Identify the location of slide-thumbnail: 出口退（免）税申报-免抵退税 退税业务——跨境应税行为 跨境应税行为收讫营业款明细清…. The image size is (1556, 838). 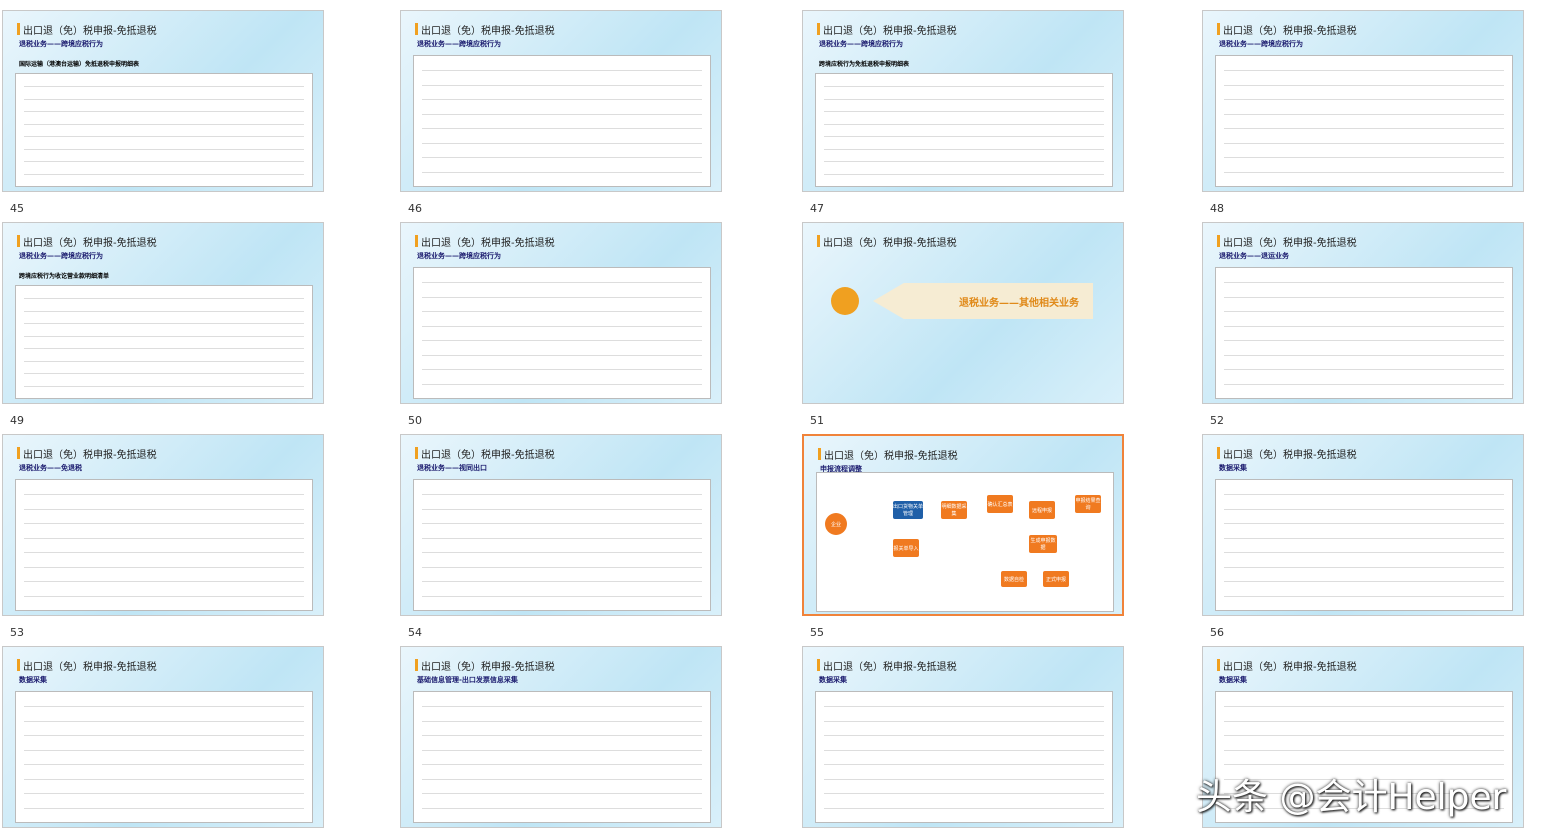
(163, 313).